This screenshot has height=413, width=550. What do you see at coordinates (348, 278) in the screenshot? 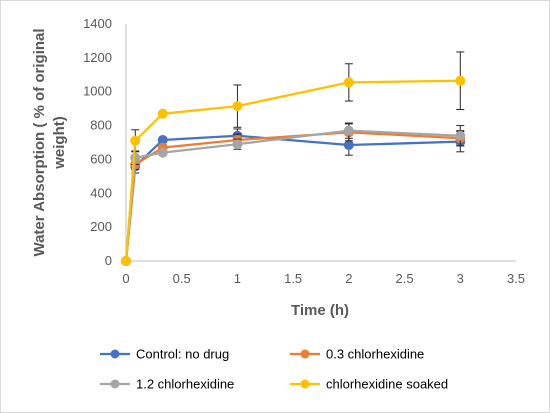
I see `x-tick-label: 2` at bounding box center [348, 278].